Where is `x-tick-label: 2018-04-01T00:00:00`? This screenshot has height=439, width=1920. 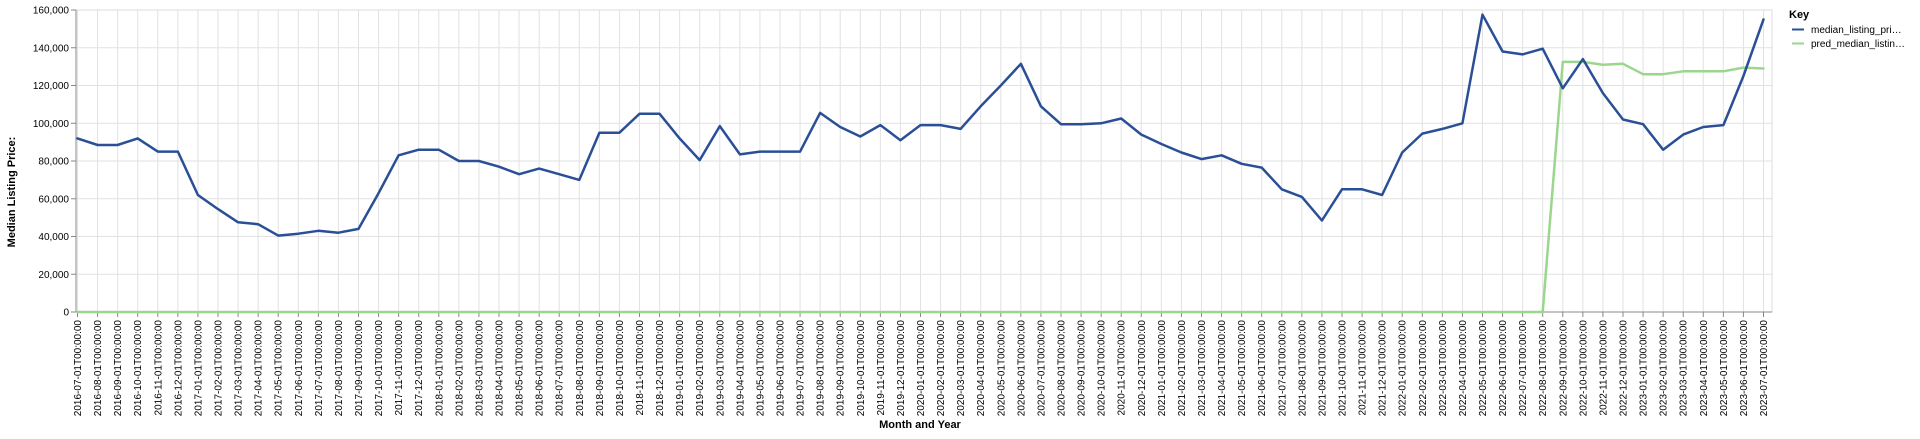 x-tick-label: 2018-04-01T00:00:00 is located at coordinates (500, 368).